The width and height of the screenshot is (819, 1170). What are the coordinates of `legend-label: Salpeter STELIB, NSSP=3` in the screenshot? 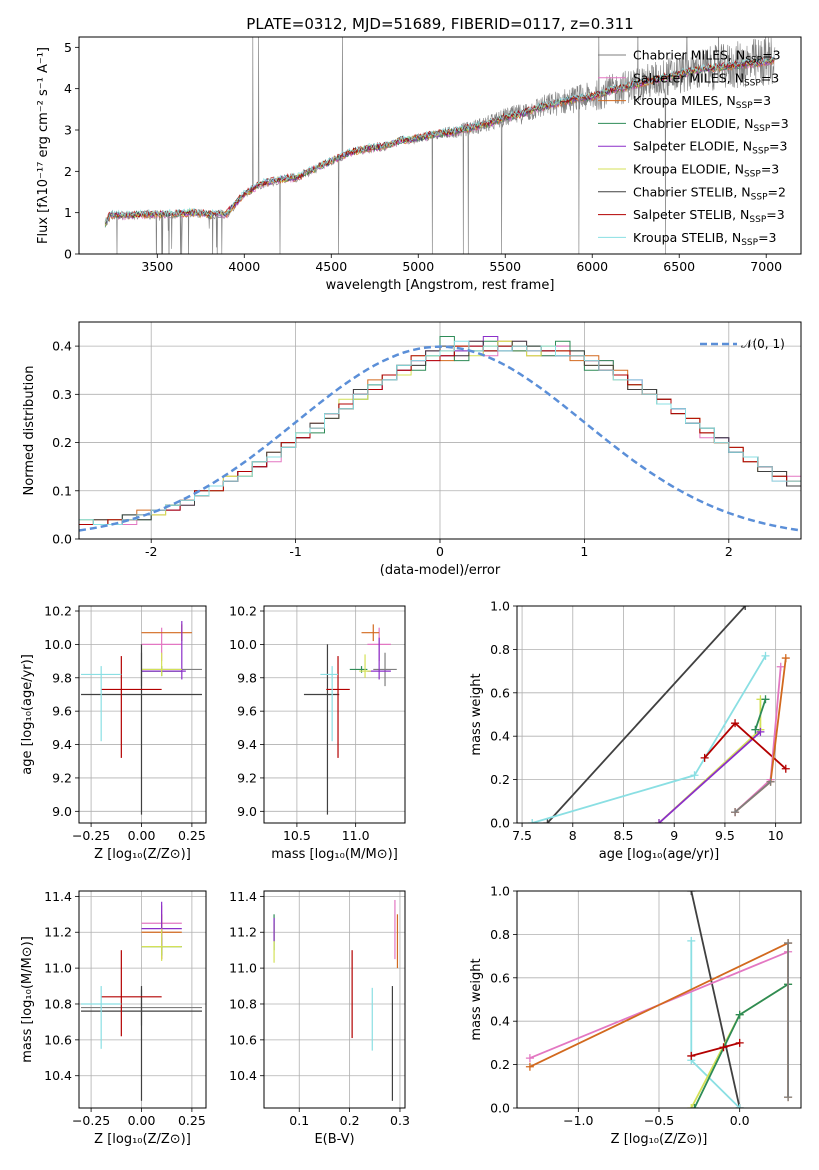 It's located at (709, 216).